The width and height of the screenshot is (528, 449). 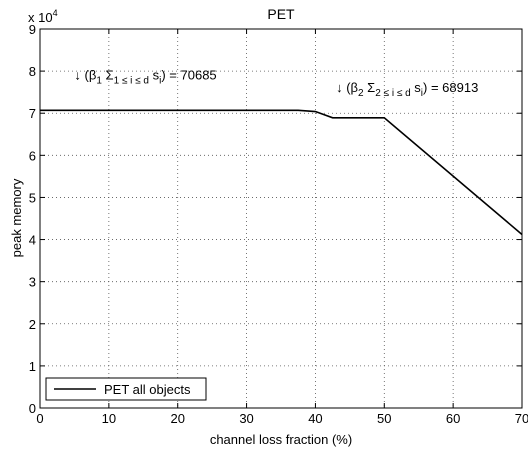 I want to click on annotation-text: ) = 70685, so click(x=188, y=75).